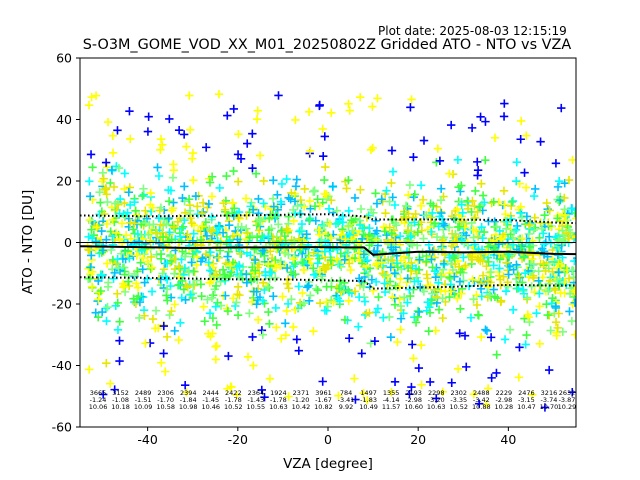  What do you see at coordinates (346, 407) in the screenshot?
I see `bin-spread-label: 9.92` at bounding box center [346, 407].